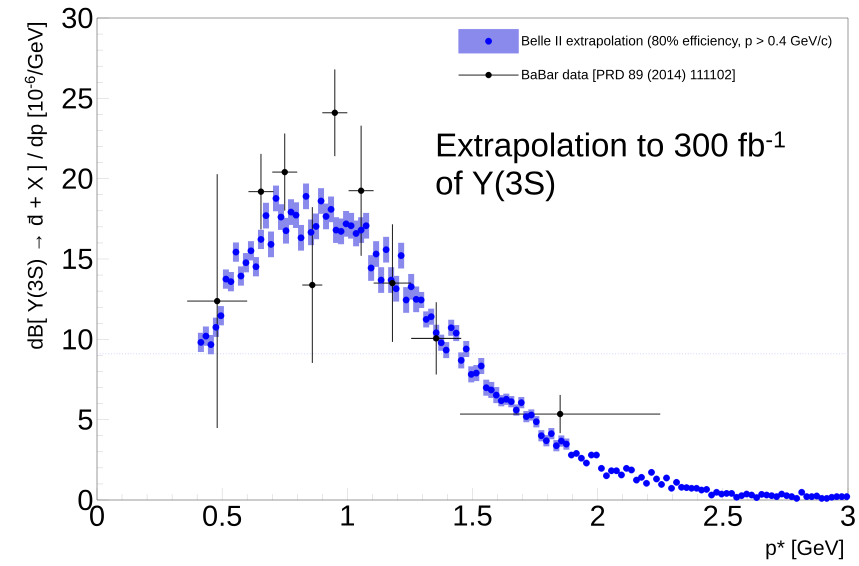  What do you see at coordinates (848, 516) in the screenshot?
I see `x-tick-label: 3` at bounding box center [848, 516].